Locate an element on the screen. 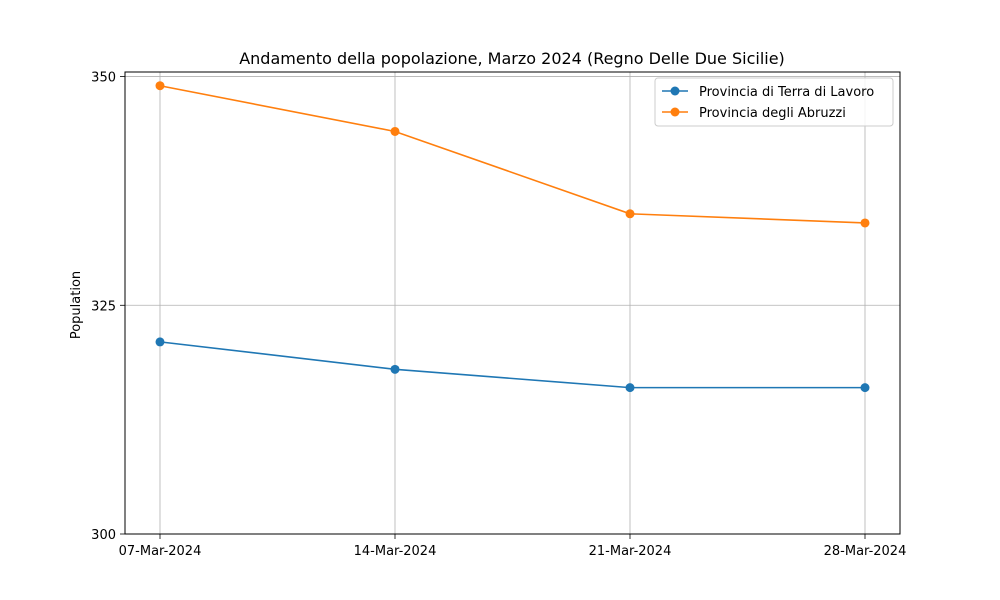 The height and width of the screenshot is (600, 1000). x-tick-label: 21-Mar-2024 is located at coordinates (630, 551).